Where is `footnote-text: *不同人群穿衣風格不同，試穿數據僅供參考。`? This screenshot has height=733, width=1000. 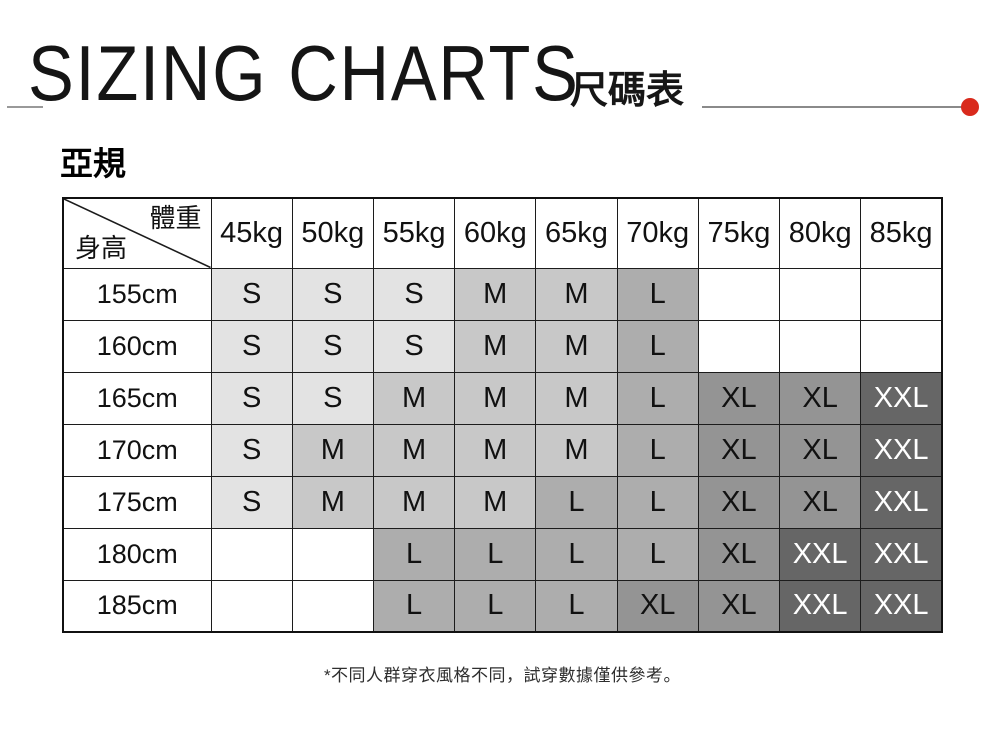
footnote-text: *不同人群穿衣風格不同，試穿數據僅供參考。 is located at coordinates (502, 675).